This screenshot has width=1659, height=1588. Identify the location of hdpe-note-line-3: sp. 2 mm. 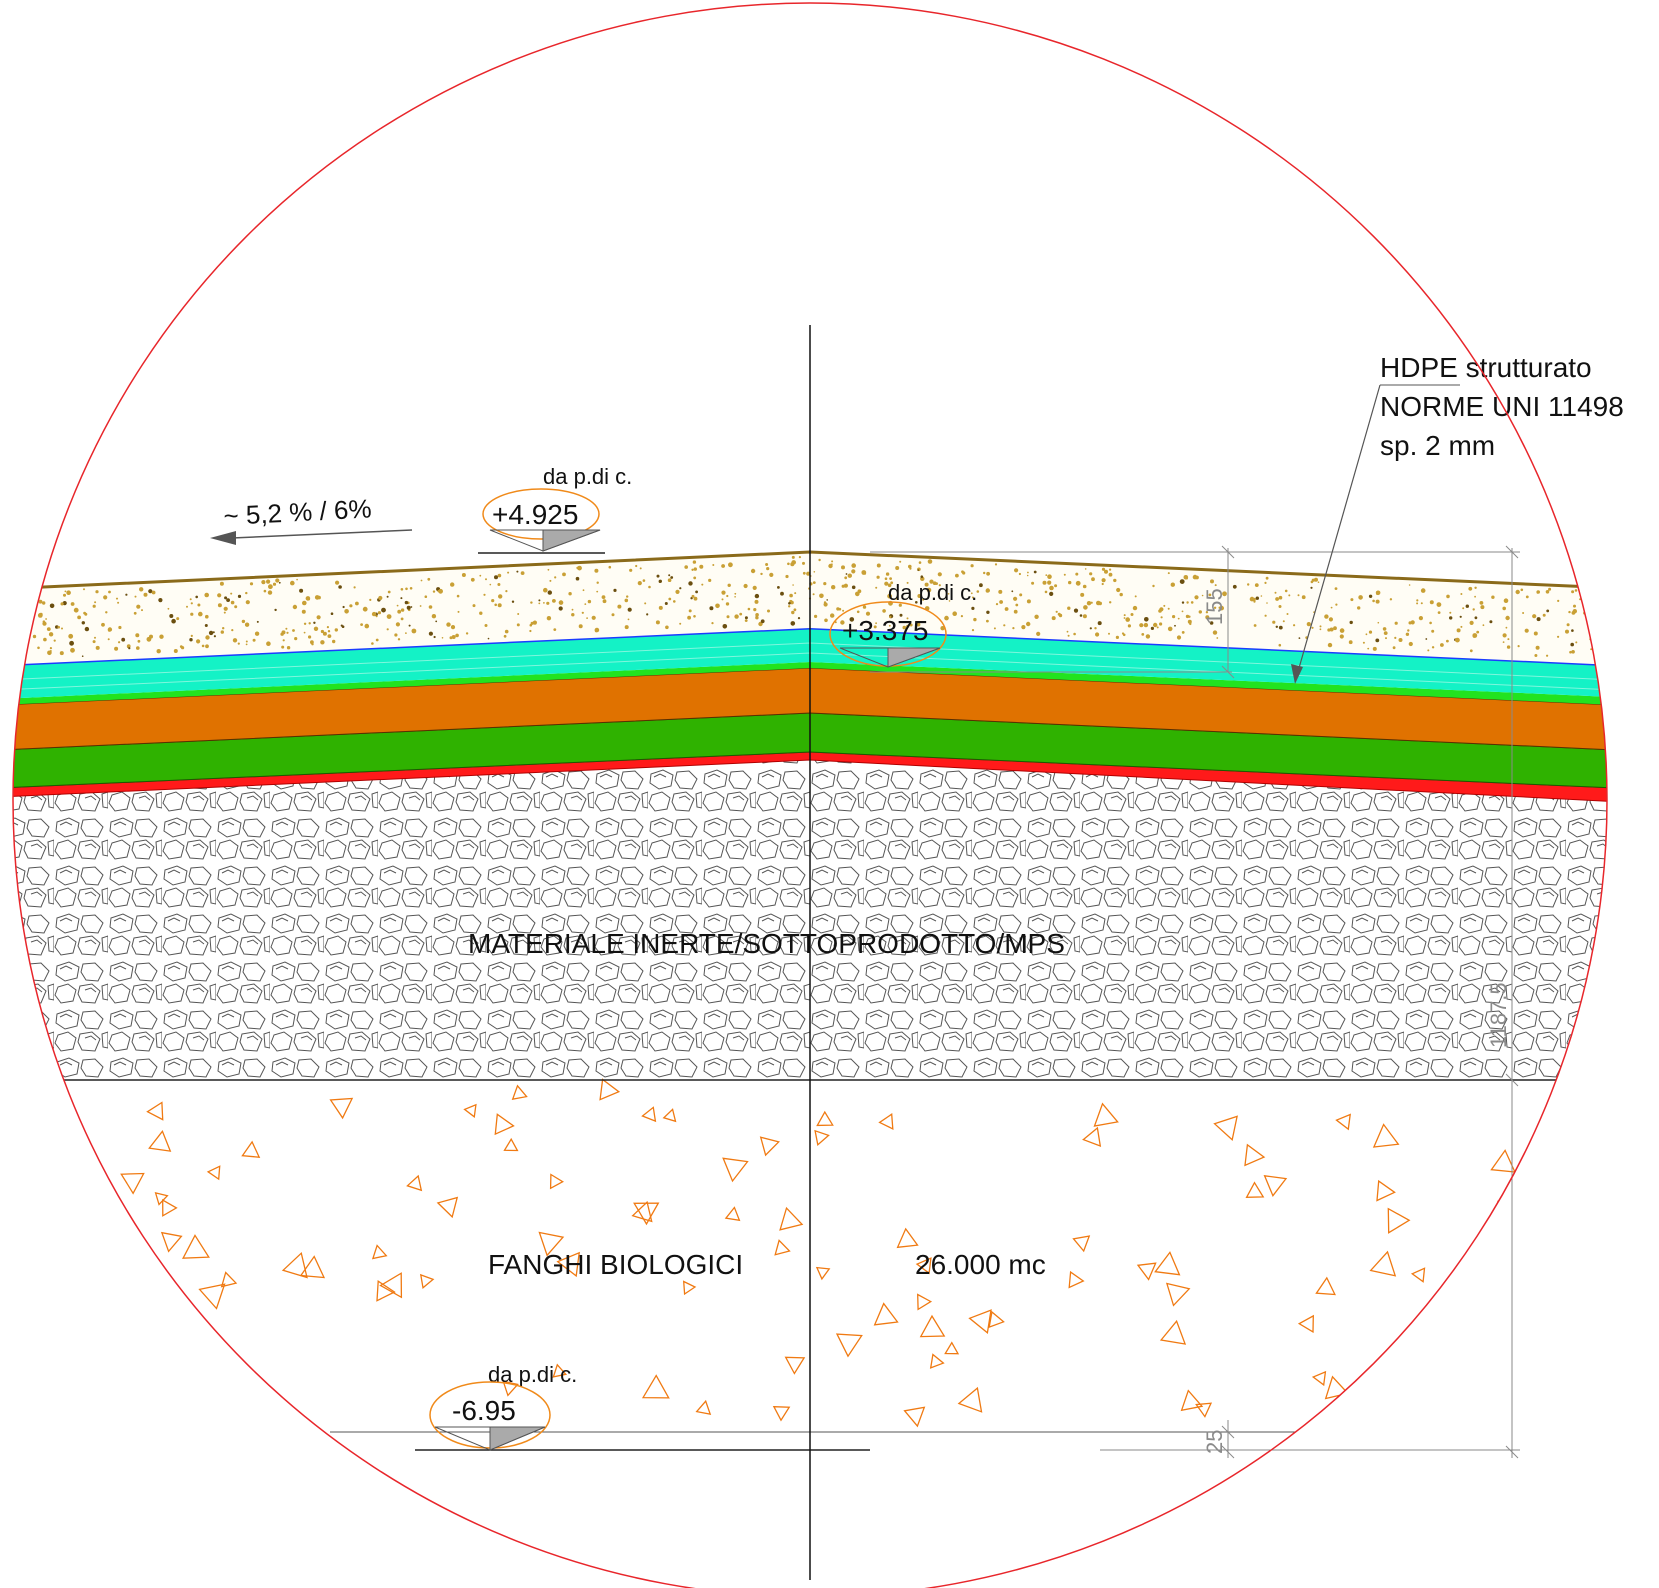
(1437, 445).